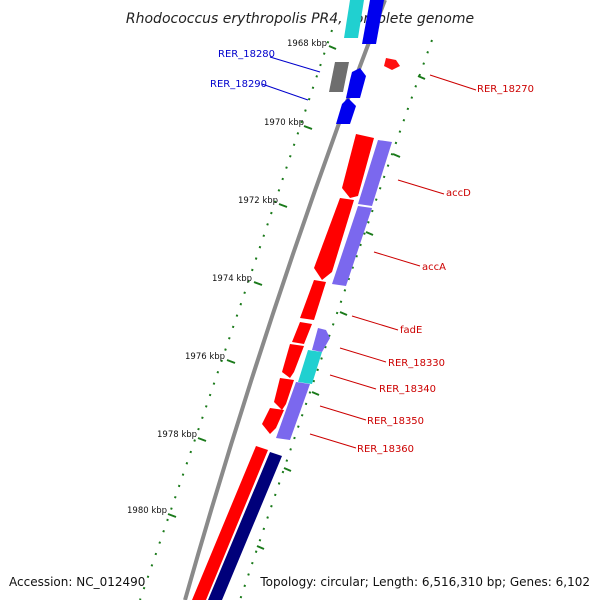 The image size is (600, 600). What do you see at coordinates (284, 123) in the screenshot?
I see `kbp-tick-label: 1970 kbp` at bounding box center [284, 123].